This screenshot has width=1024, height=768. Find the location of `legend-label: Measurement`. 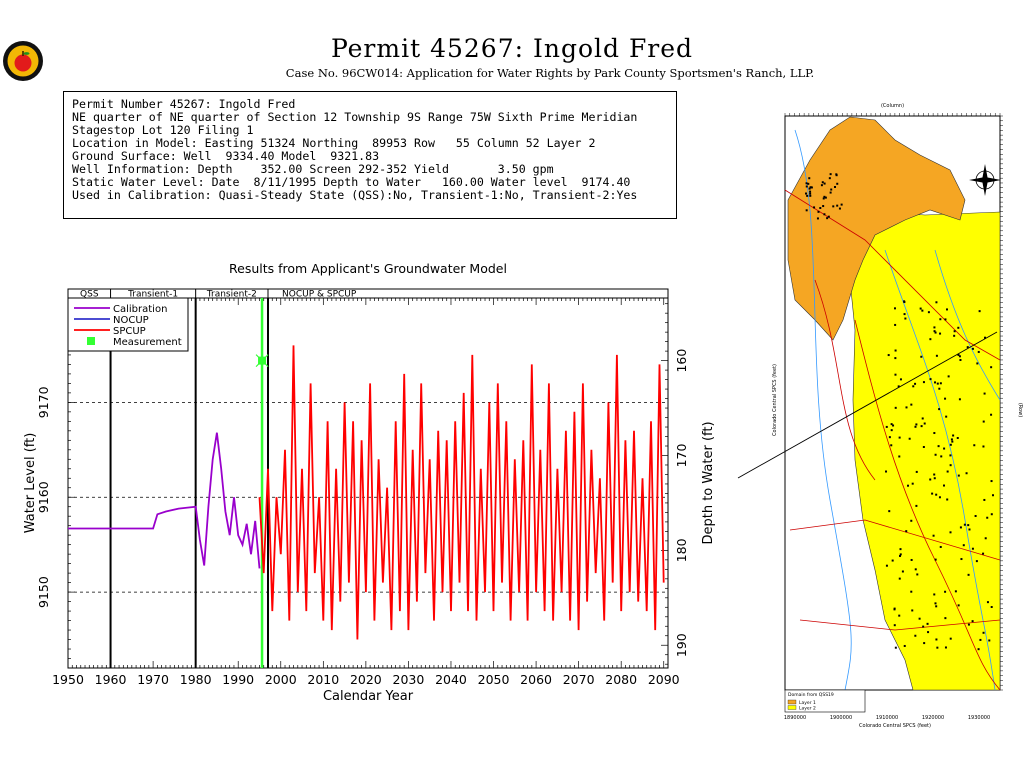

legend-label: Measurement is located at coordinates (147, 342).